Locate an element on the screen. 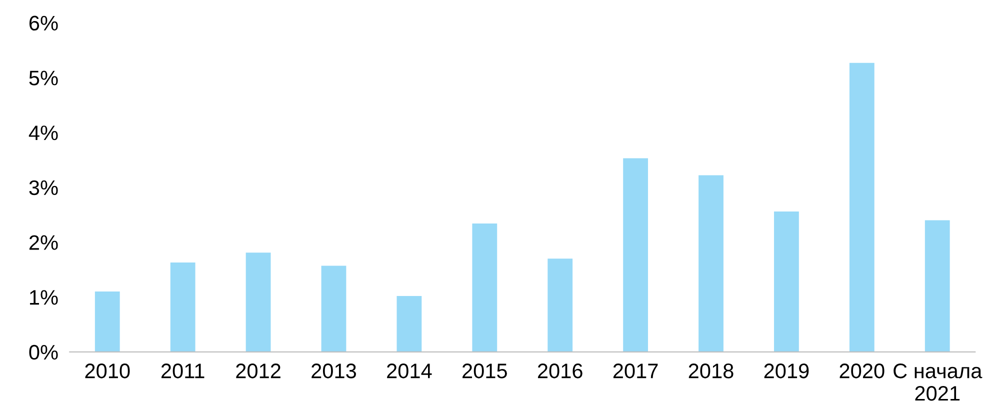 Image resolution: width=995 pixels, height=414 pixels. y-tick-label: 2% is located at coordinates (43, 242).